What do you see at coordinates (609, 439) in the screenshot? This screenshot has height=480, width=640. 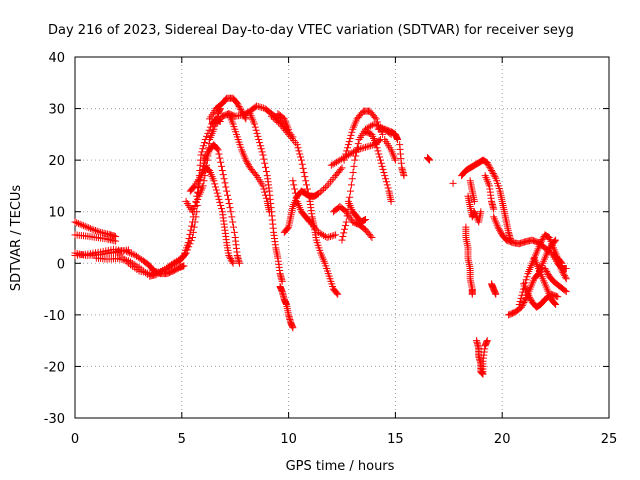 I see `x-tick-label: 25` at bounding box center [609, 439].